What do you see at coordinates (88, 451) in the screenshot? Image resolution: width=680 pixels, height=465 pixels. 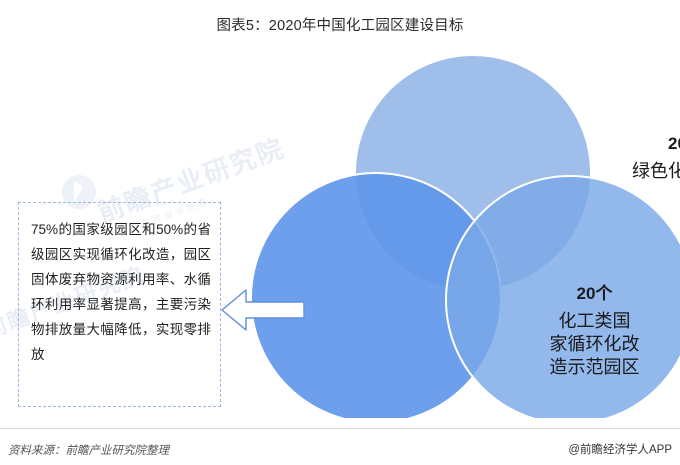 I see `source-note: 资料来源：前瞻产业研究院整理` at bounding box center [88, 451].